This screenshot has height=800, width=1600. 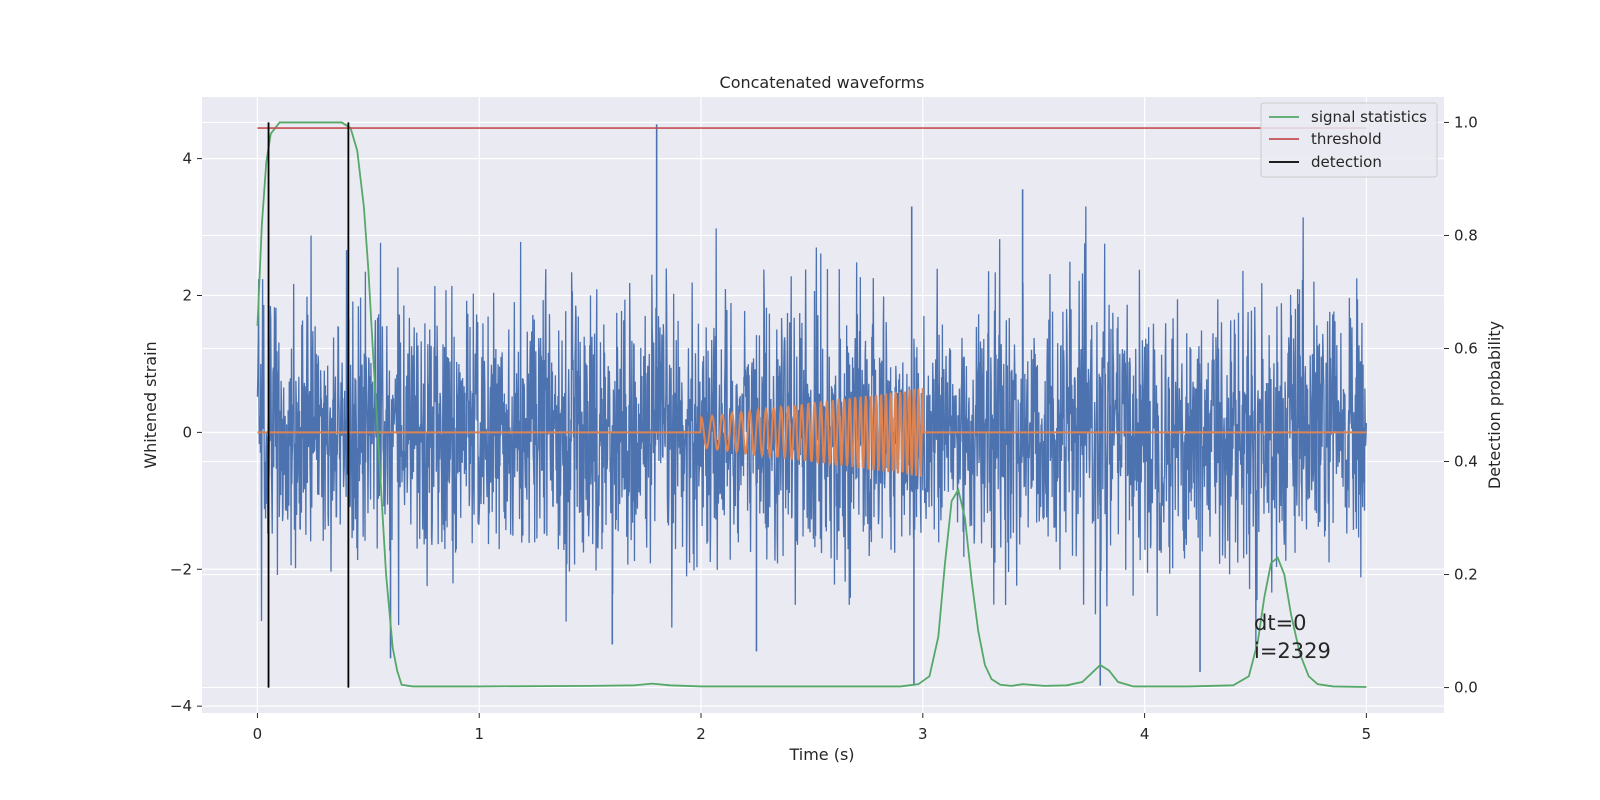 What do you see at coordinates (701, 734) in the screenshot?
I see `x-tick-label: 2` at bounding box center [701, 734].